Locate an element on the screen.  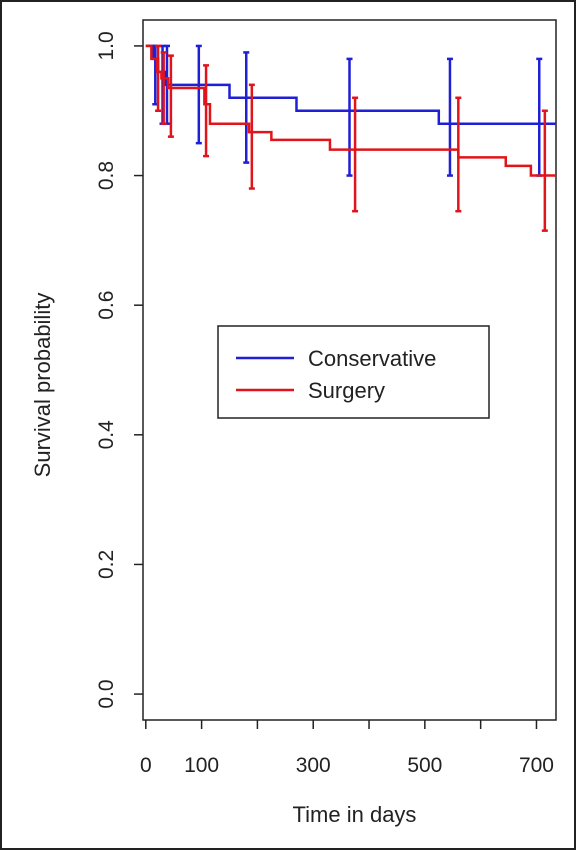
y-axis-title: Survival probability is located at coordinates (42, 385).